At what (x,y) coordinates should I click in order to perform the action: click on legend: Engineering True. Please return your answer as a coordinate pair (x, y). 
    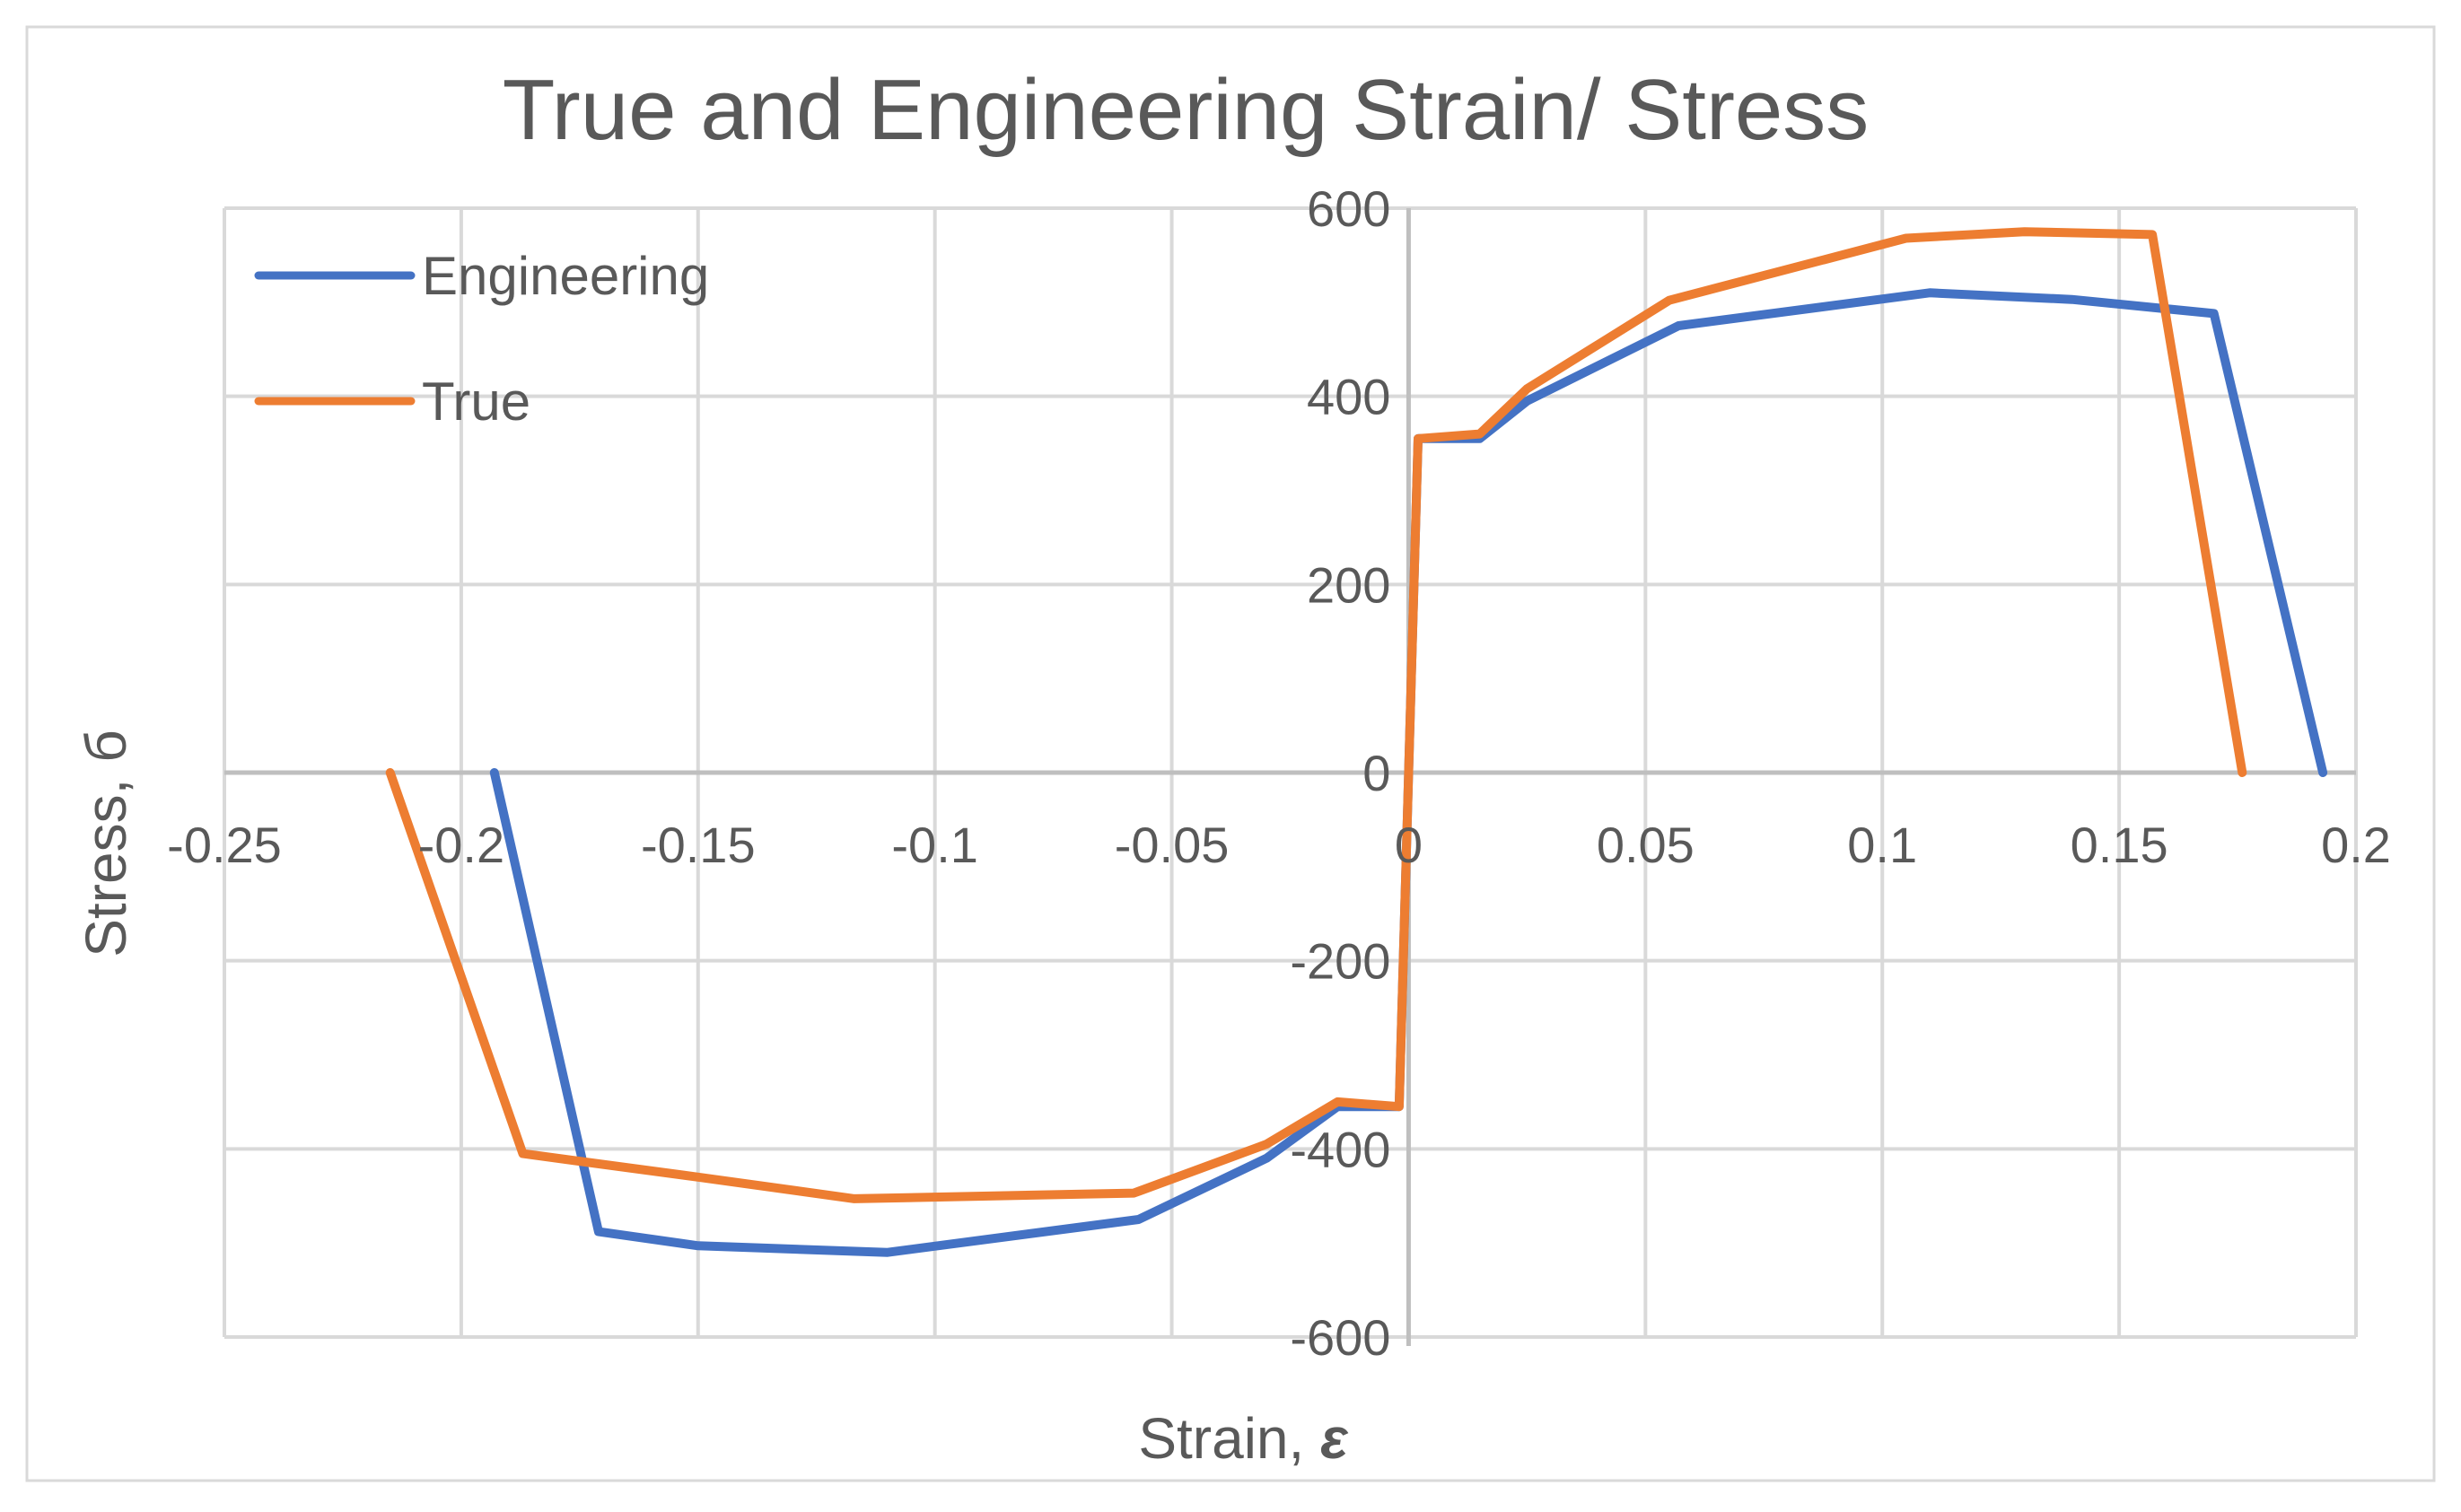
    Looking at the image, I should click on (482, 339).